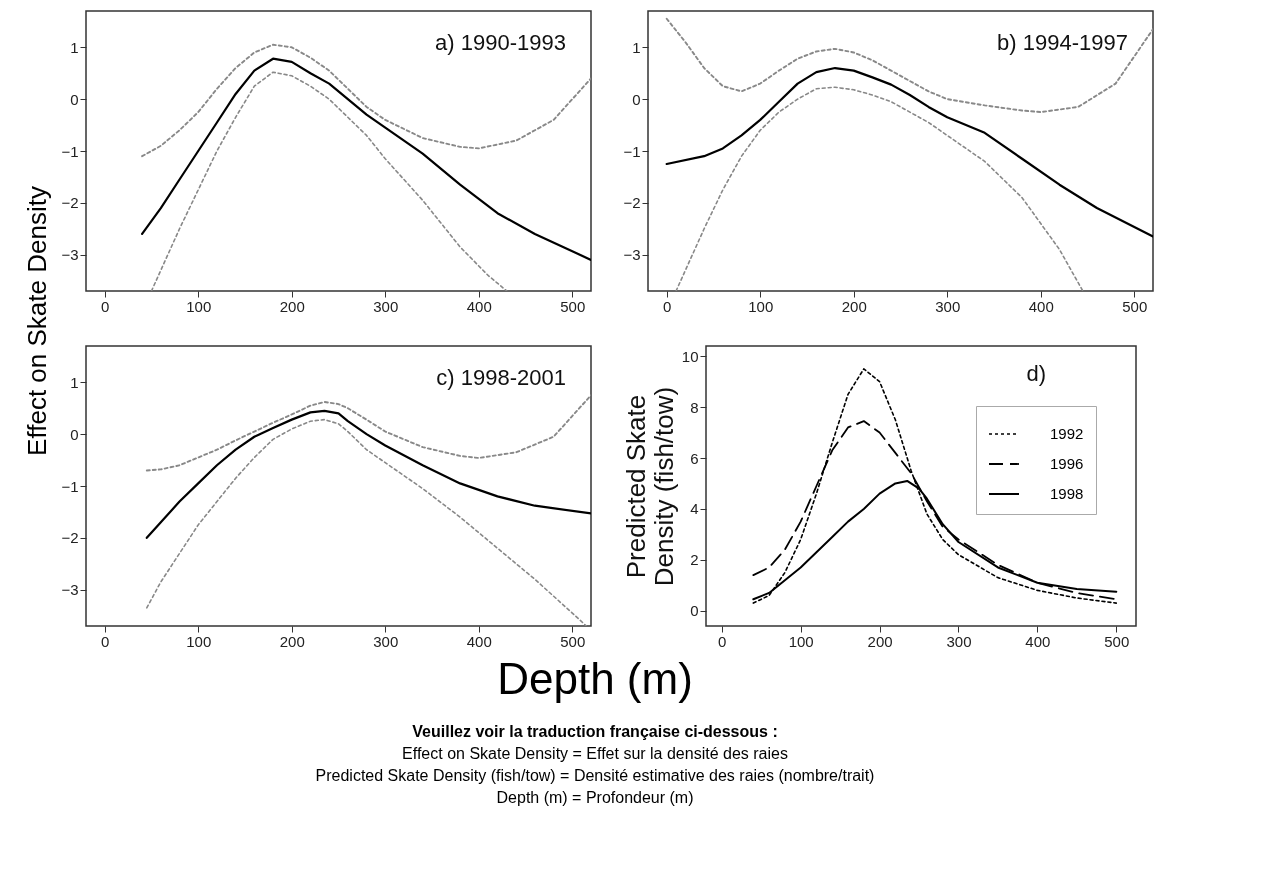  I want to click on text: Predicted Skate Density (fish/tow) = Densité estimative des raies (nombre/trait), so click(595, 775).